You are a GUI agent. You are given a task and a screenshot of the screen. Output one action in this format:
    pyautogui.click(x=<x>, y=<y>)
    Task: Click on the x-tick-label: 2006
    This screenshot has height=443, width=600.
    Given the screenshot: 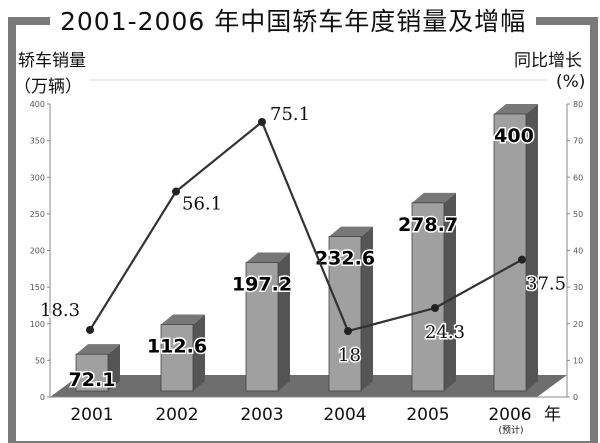 What is the action you would take?
    pyautogui.click(x=509, y=415)
    